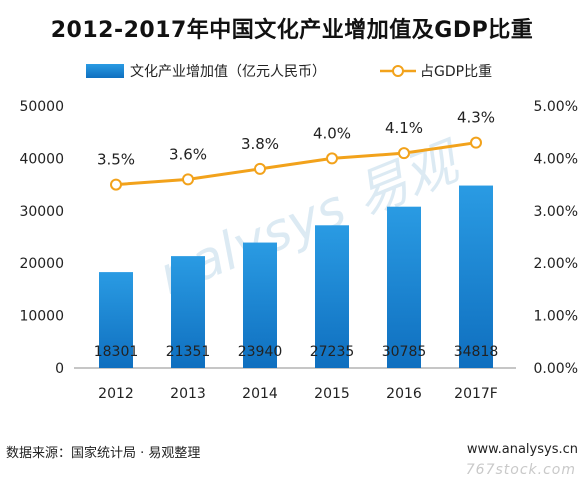 The height and width of the screenshot is (485, 584). Describe the element at coordinates (520, 470) in the screenshot. I see `watermark-url: 767stock.com` at that location.